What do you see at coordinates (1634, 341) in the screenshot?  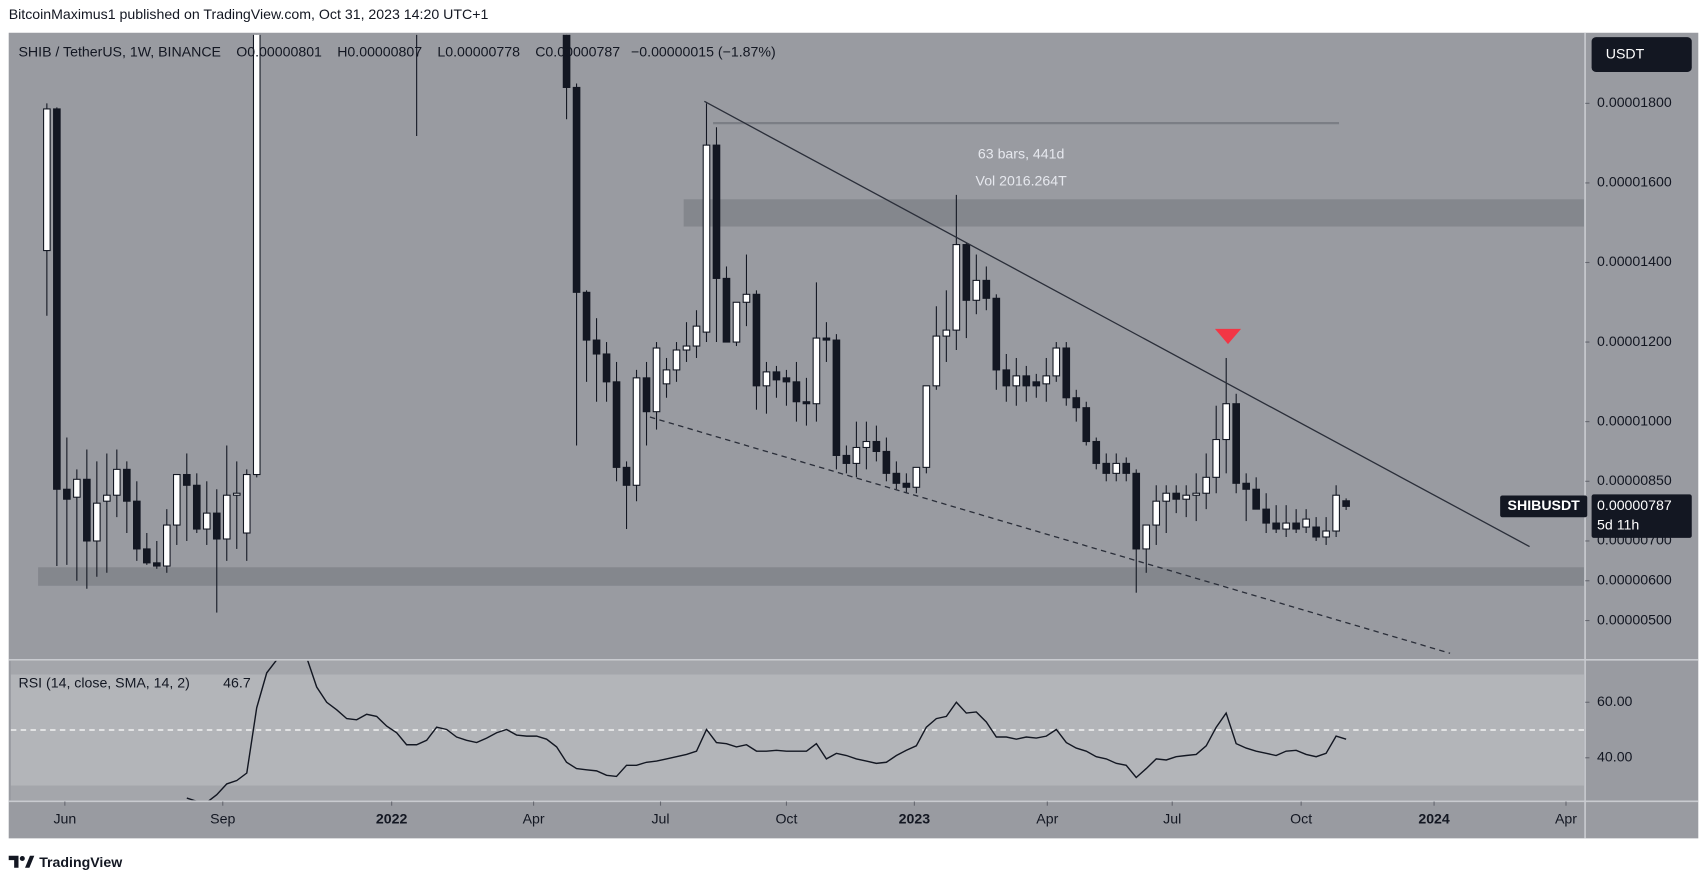 I see `y-tick-label: 0.00001200` at bounding box center [1634, 341].